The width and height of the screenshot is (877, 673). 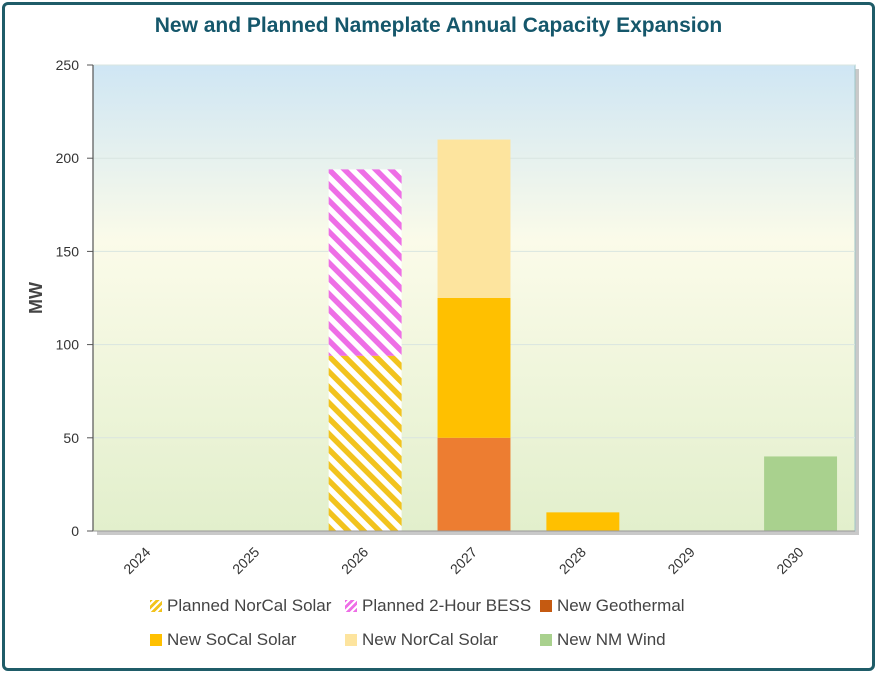 What do you see at coordinates (68, 65) in the screenshot?
I see `y-tick-label: 250` at bounding box center [68, 65].